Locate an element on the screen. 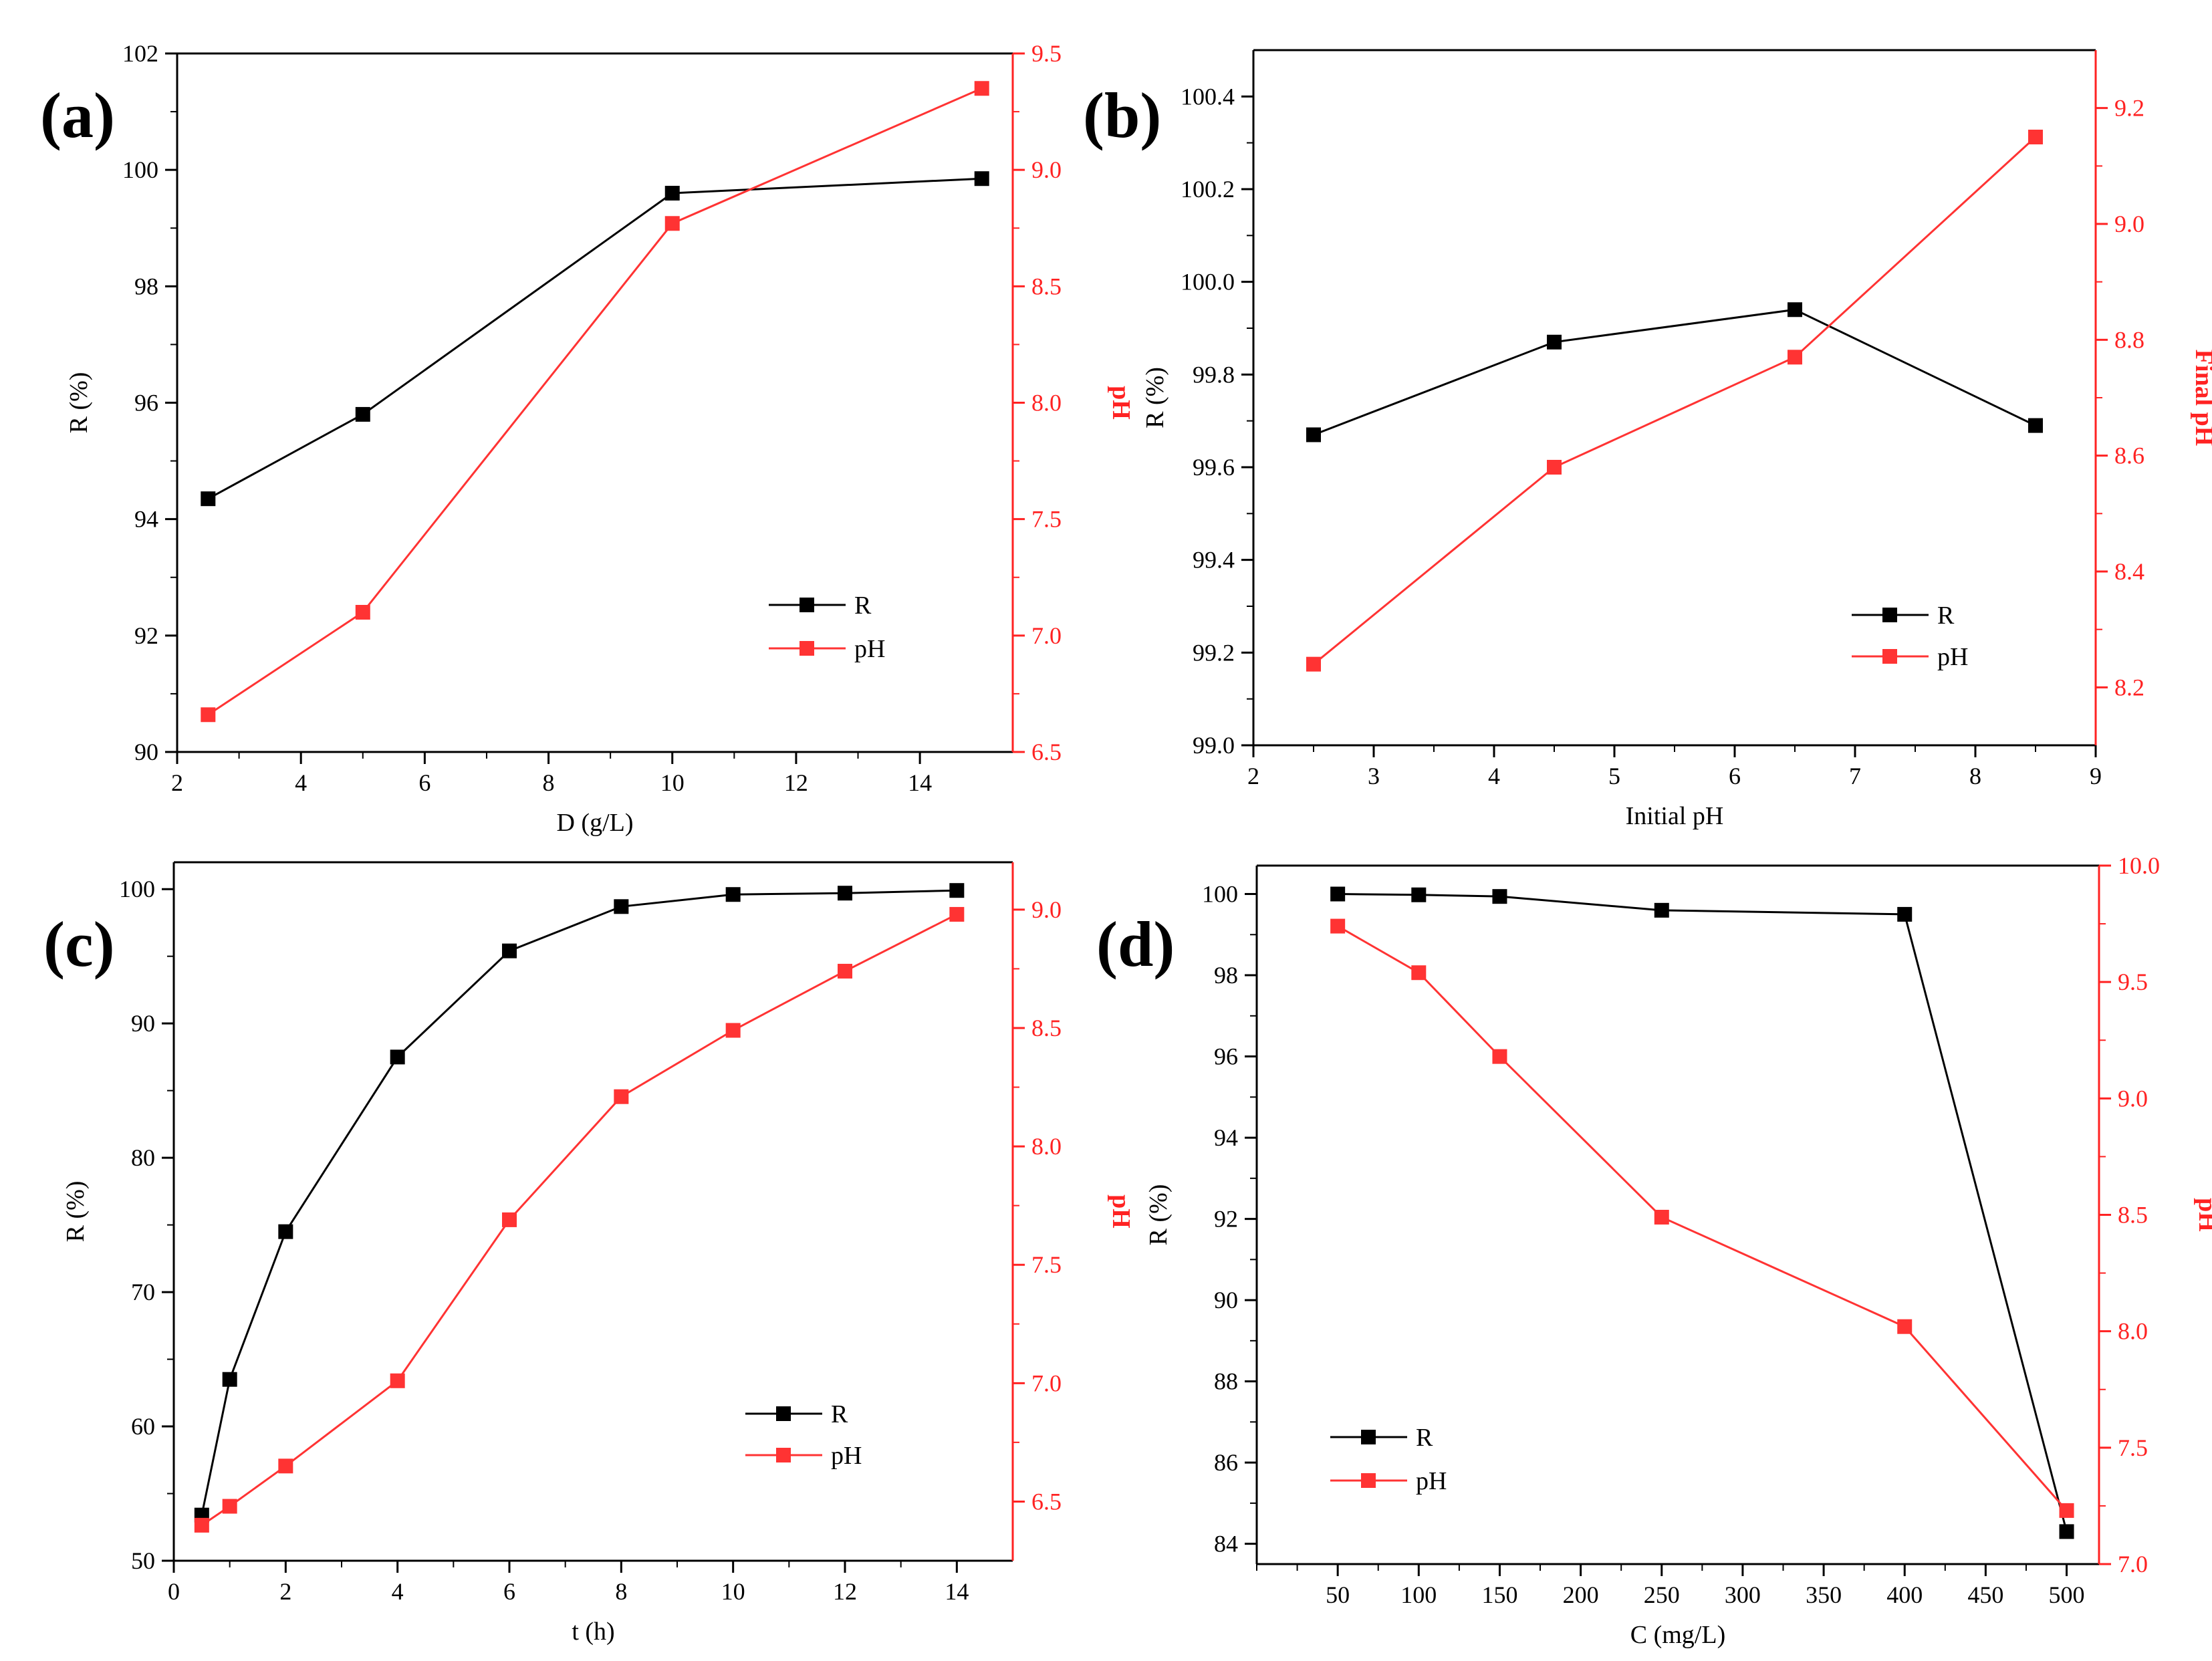 The image size is (2212, 1661). panel-label: (a) is located at coordinates (77, 115).